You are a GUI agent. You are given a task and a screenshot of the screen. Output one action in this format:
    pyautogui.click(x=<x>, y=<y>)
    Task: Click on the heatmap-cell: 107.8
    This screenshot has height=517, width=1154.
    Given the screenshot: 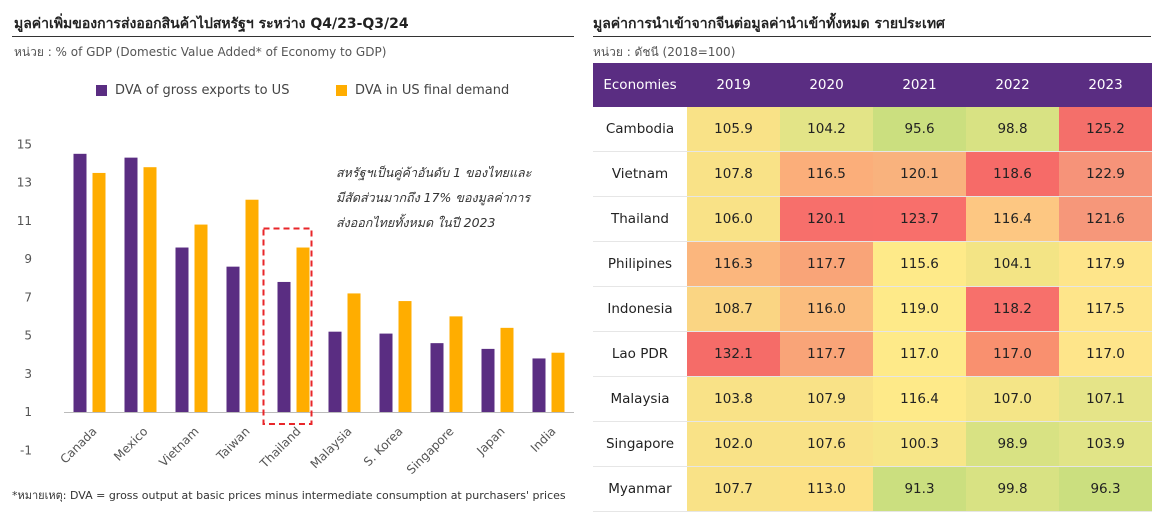 What is the action you would take?
    pyautogui.click(x=733, y=174)
    